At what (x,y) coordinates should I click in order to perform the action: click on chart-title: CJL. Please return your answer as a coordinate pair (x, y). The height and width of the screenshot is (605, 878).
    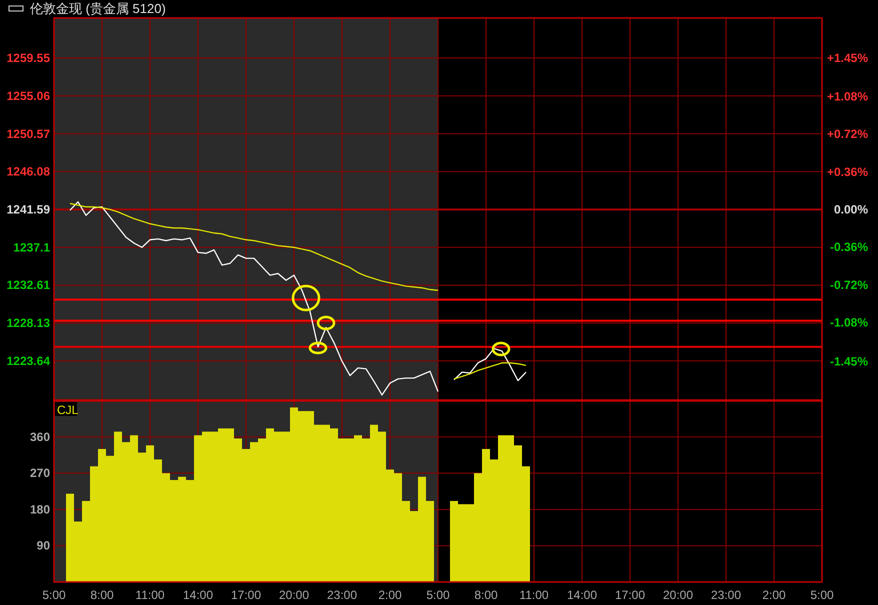
    Looking at the image, I should click on (68, 410).